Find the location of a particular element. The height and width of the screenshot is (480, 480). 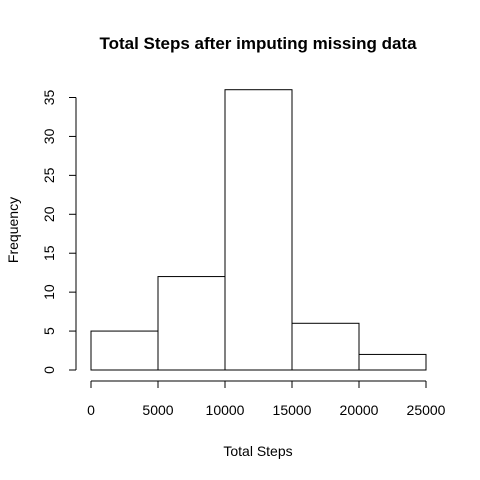

y-tick-label-5: 25 is located at coordinates (49, 175).